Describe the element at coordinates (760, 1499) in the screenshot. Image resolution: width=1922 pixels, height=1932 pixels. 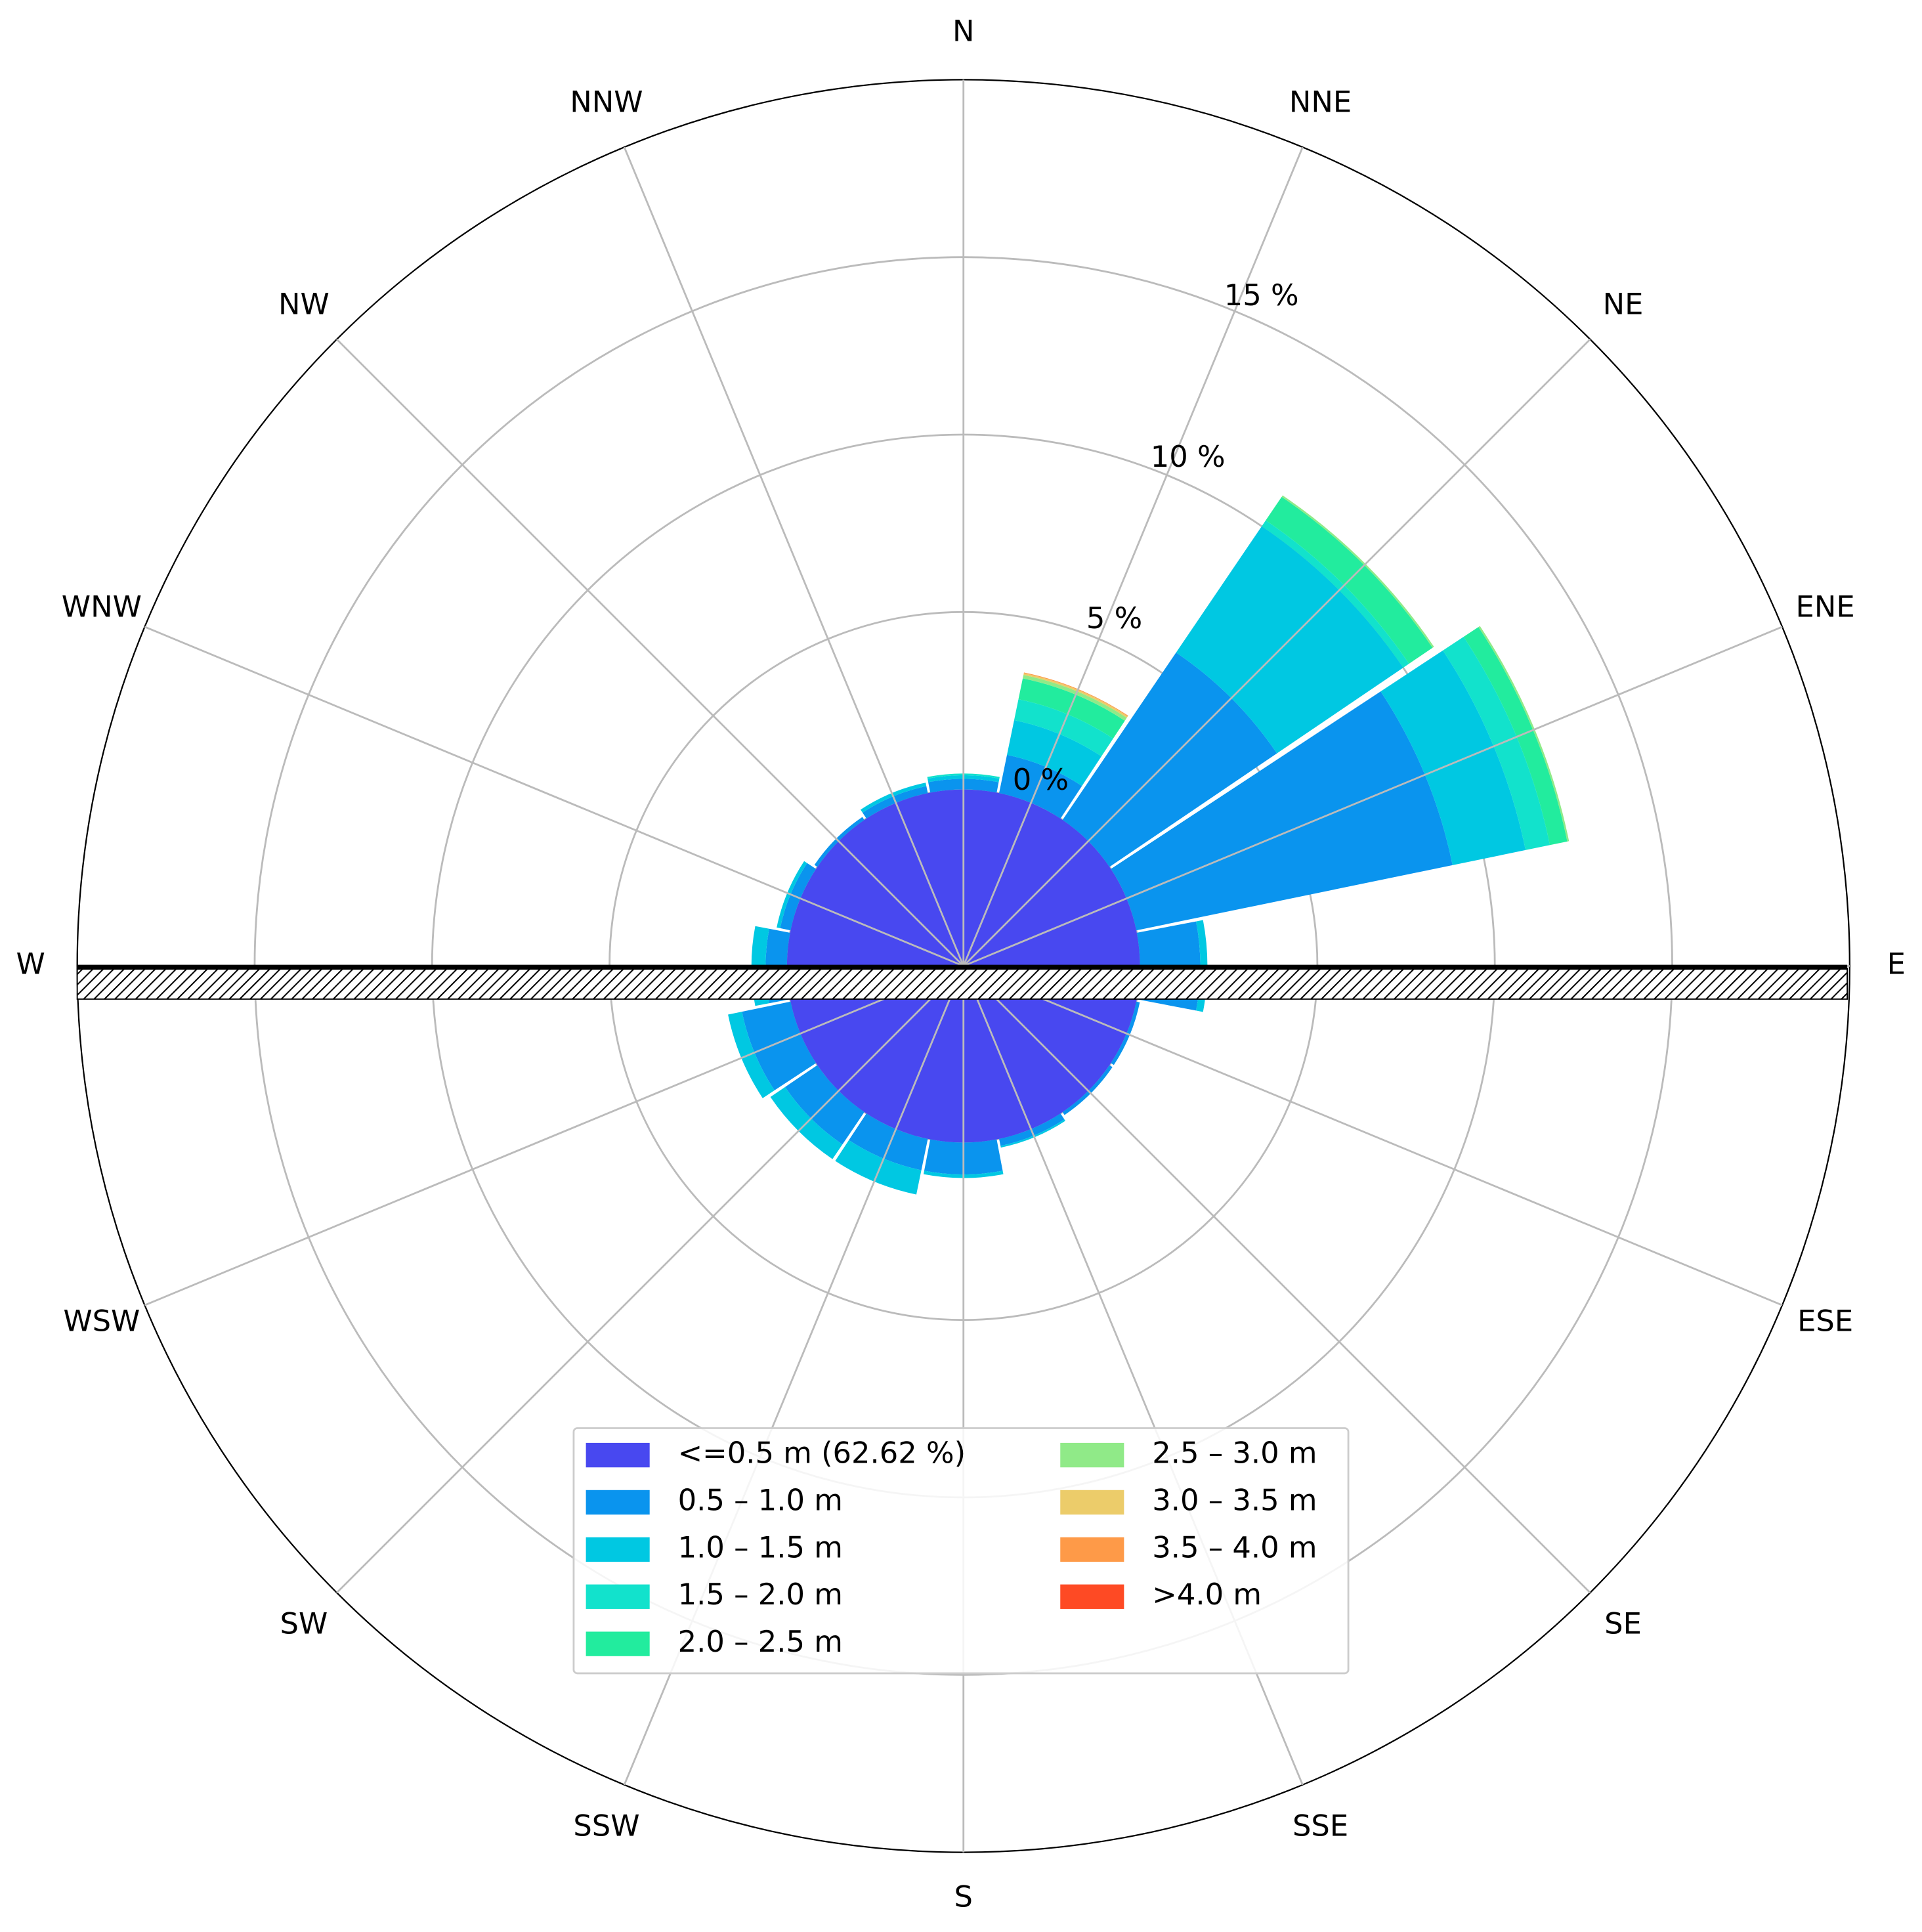
I see `legend-label: 0.5 – 1.0 m` at that location.